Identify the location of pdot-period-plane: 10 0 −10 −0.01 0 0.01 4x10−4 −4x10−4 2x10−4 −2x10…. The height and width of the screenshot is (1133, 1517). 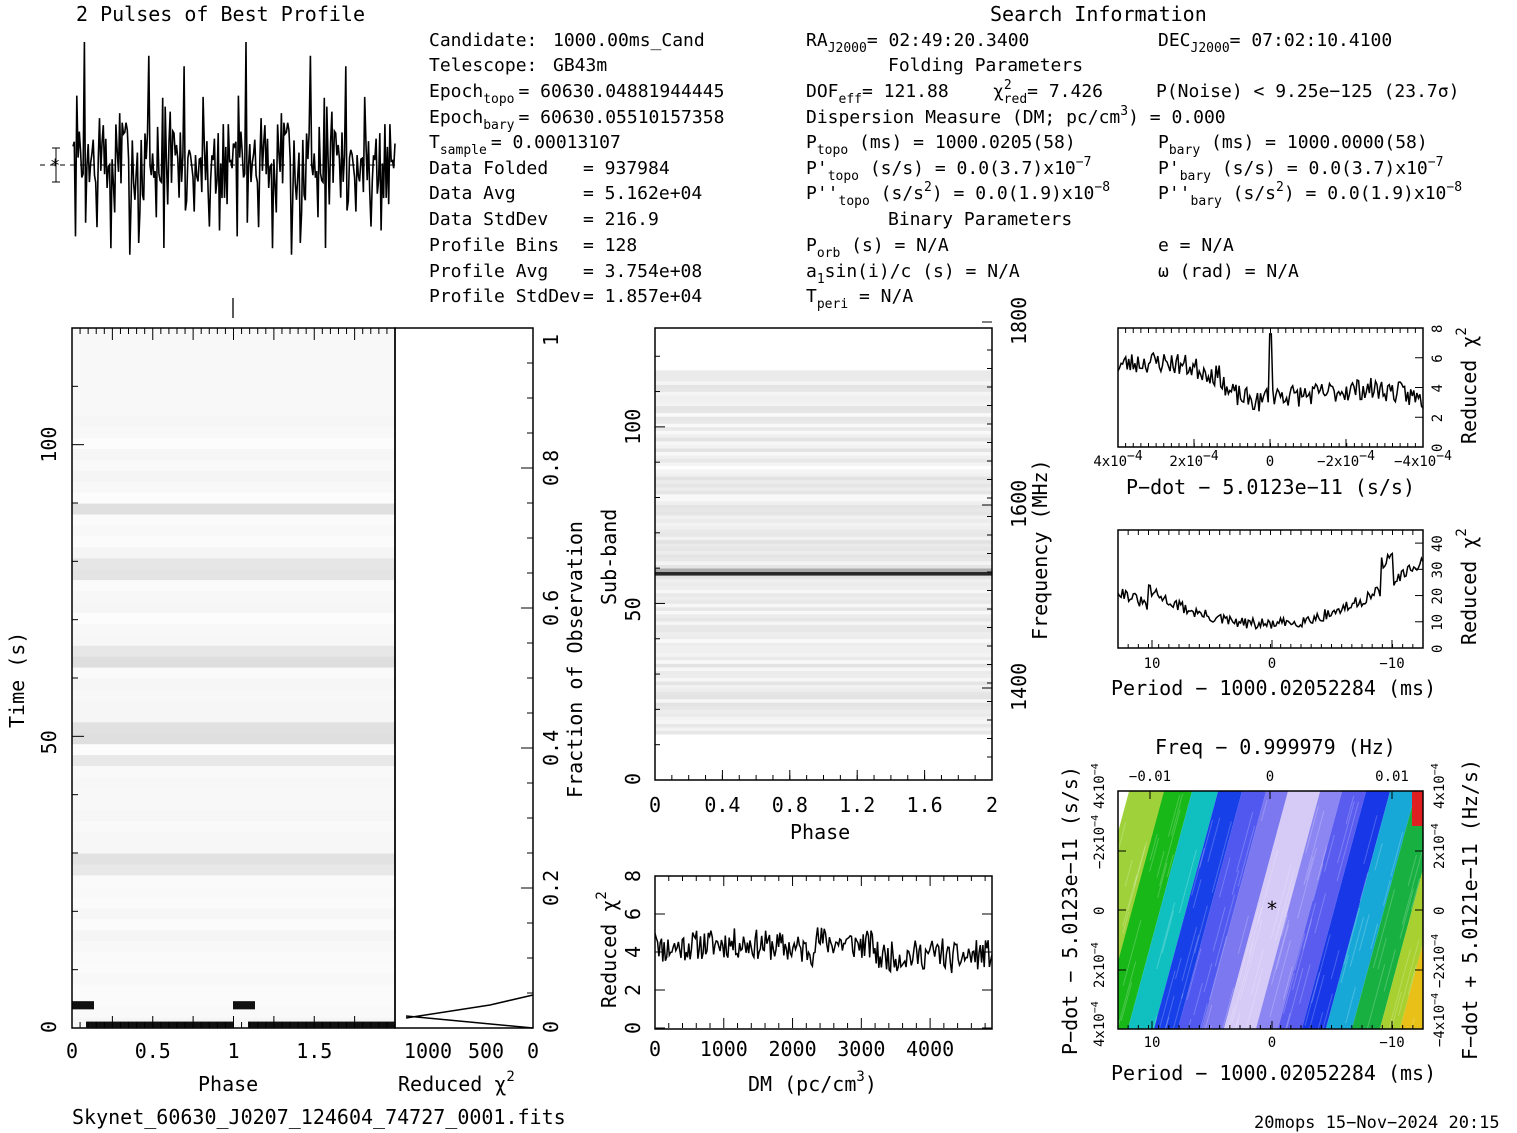
(1270, 910).